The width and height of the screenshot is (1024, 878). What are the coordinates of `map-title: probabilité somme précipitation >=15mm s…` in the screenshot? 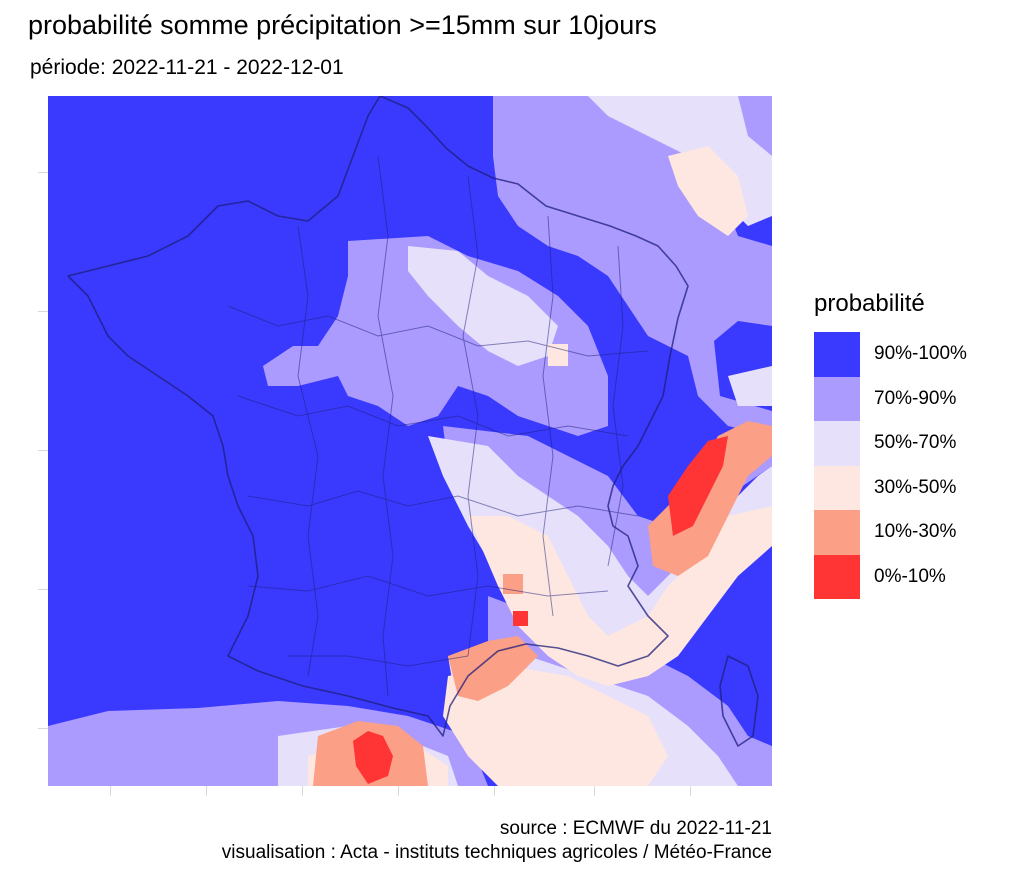 It's located at (342, 25).